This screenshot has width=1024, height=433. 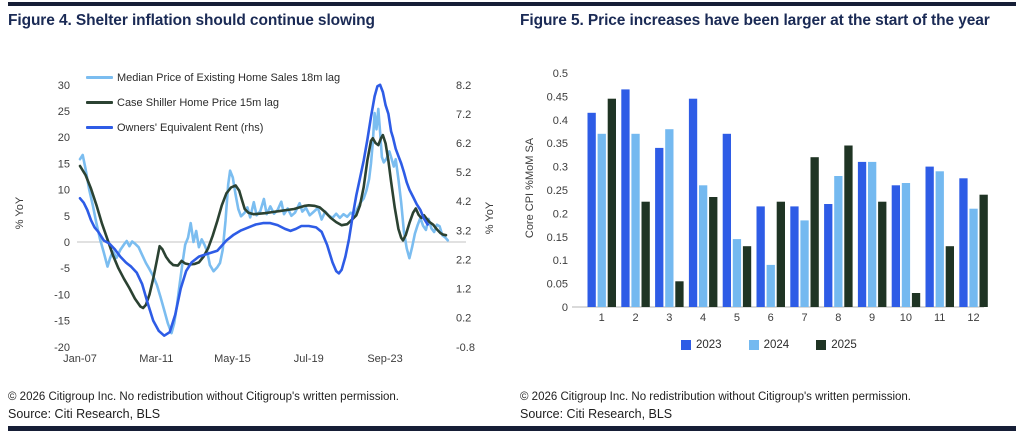 I want to click on legend-label: 2024, so click(x=776, y=345).